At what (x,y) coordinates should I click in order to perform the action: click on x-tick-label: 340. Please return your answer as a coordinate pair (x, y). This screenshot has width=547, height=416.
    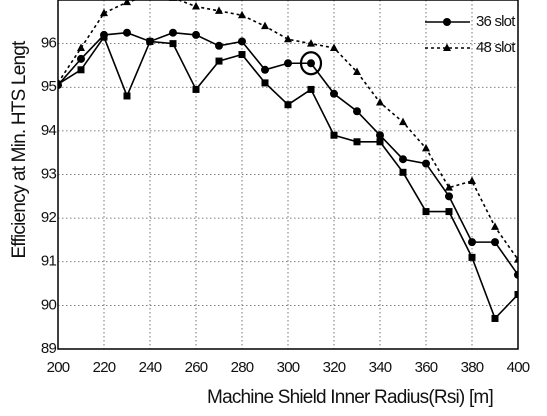
    Looking at the image, I should click on (380, 367).